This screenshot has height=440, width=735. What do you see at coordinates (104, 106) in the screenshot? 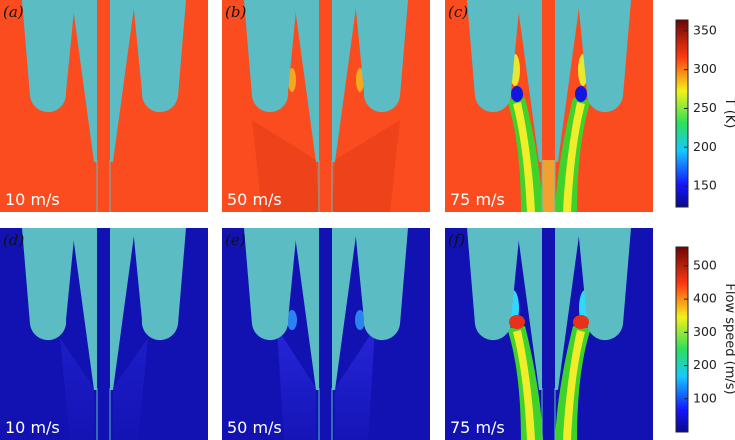
I see `panel: (a) 10 m/s` at bounding box center [104, 106].